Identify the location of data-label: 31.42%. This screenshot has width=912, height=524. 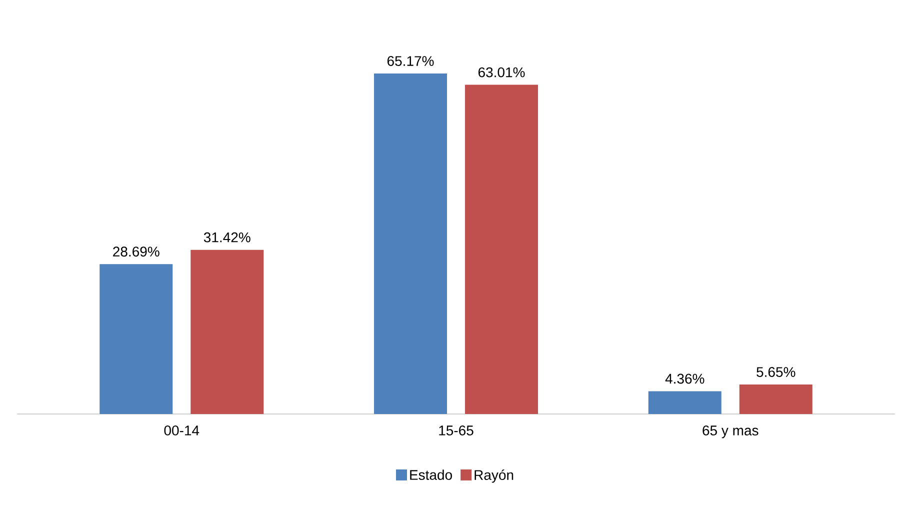
(227, 237).